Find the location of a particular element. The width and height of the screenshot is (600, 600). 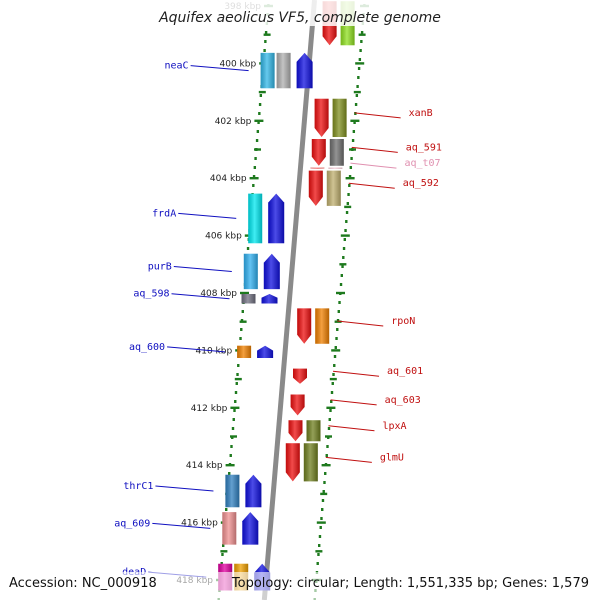

left-gene-frdA is located at coordinates (266, 218).